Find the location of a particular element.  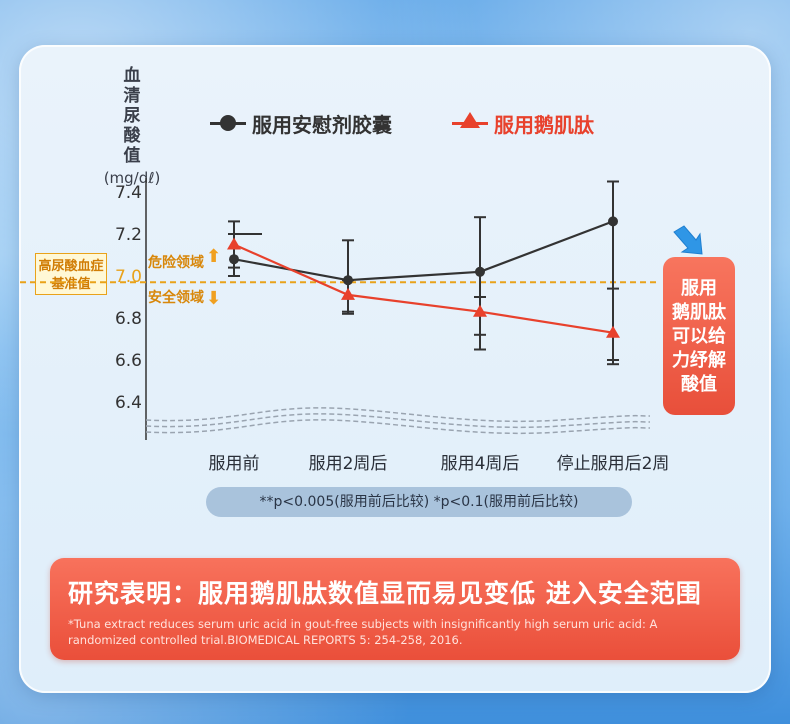

x-tick-label: 服用2周后 is located at coordinates (348, 464).